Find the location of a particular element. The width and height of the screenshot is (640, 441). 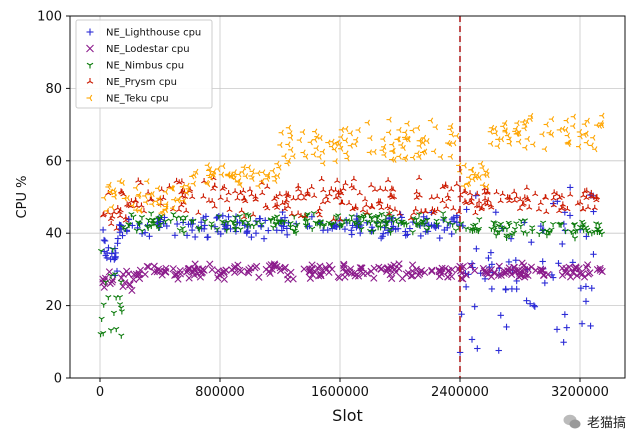

y-tick-label: 0 is located at coordinates (58, 379).